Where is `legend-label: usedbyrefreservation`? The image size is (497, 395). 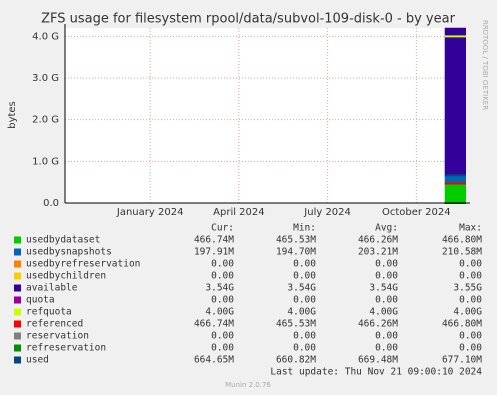
legend-label: usedbyrefreservation is located at coordinates (83, 264).